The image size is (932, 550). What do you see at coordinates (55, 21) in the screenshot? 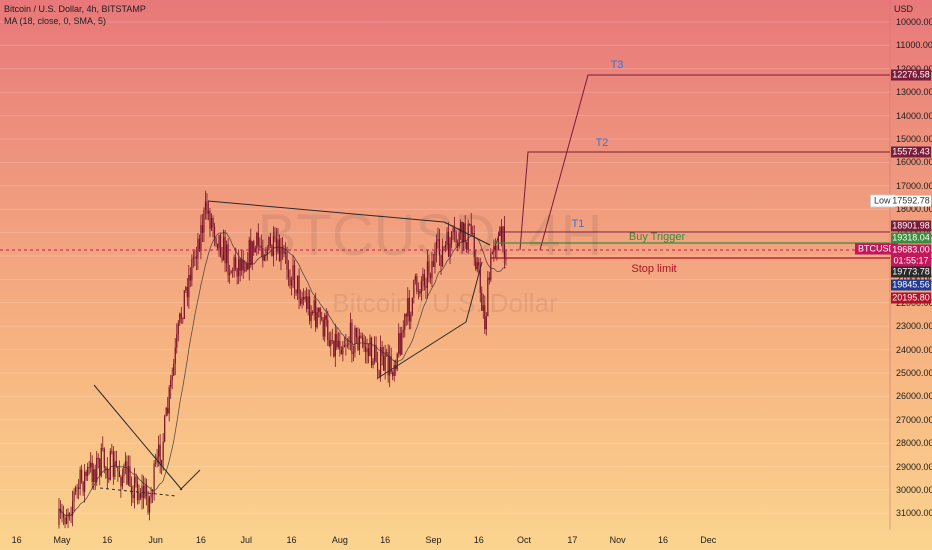
I see `indicator-legend: MA (18, close, 0, SMA, 5)` at bounding box center [55, 21].